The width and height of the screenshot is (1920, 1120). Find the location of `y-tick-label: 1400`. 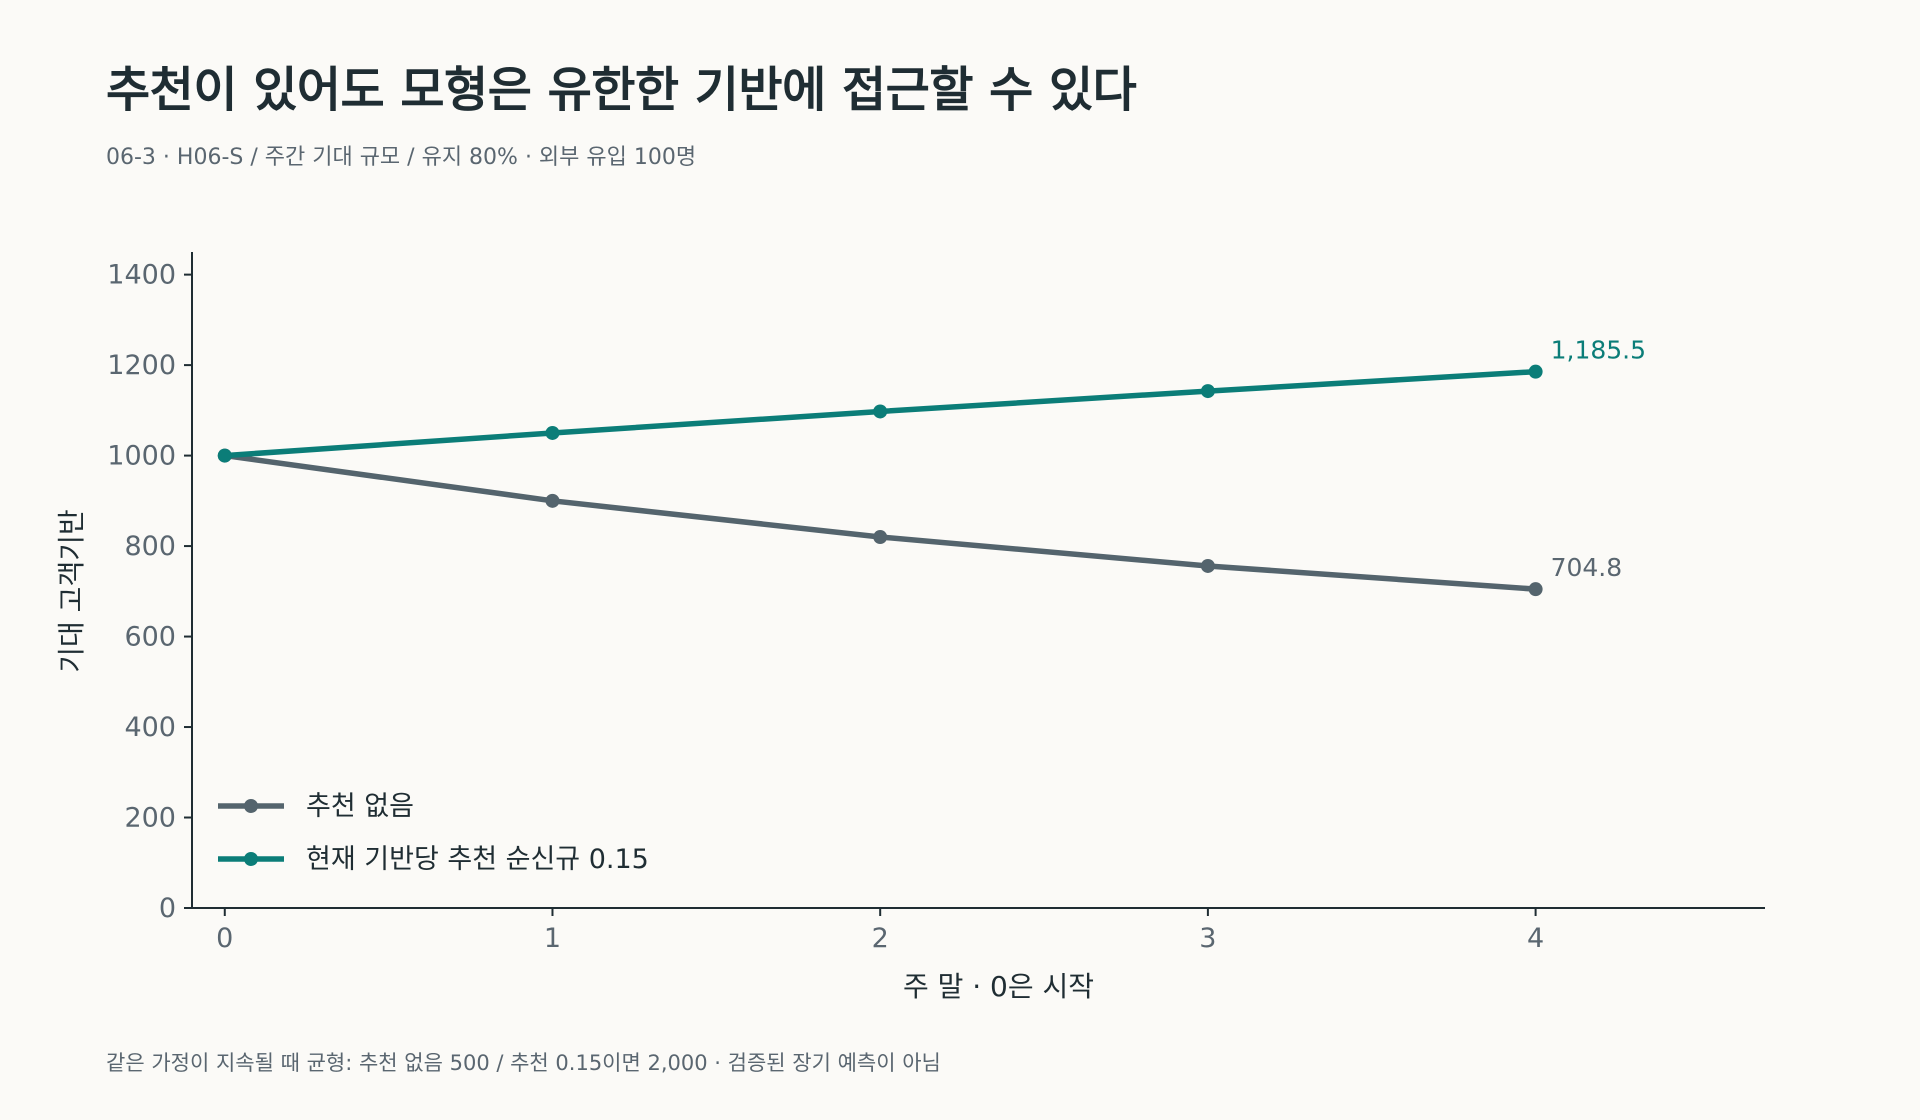

y-tick-label: 1400 is located at coordinates (141, 275).